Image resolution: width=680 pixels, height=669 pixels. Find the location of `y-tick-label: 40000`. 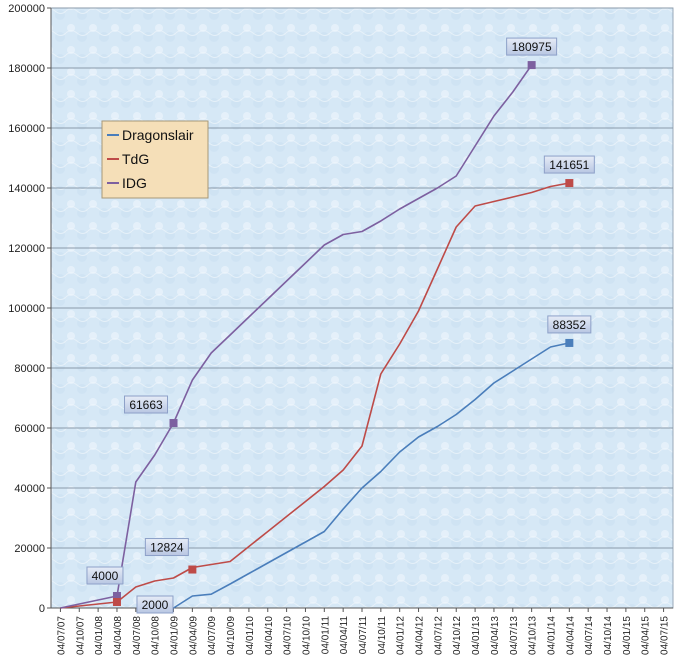

y-tick-label: 40000 is located at coordinates (29, 489).